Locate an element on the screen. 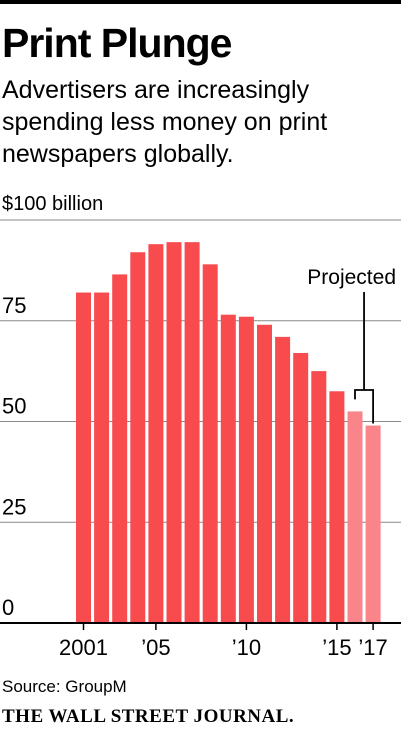 The height and width of the screenshot is (739, 401). bar-2013 is located at coordinates (301, 487).